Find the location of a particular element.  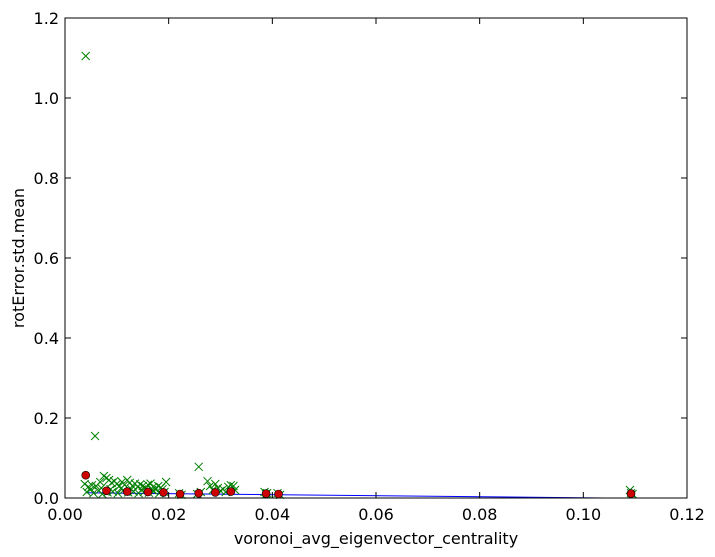

y-tick-label: 0.6 is located at coordinates (46, 258).